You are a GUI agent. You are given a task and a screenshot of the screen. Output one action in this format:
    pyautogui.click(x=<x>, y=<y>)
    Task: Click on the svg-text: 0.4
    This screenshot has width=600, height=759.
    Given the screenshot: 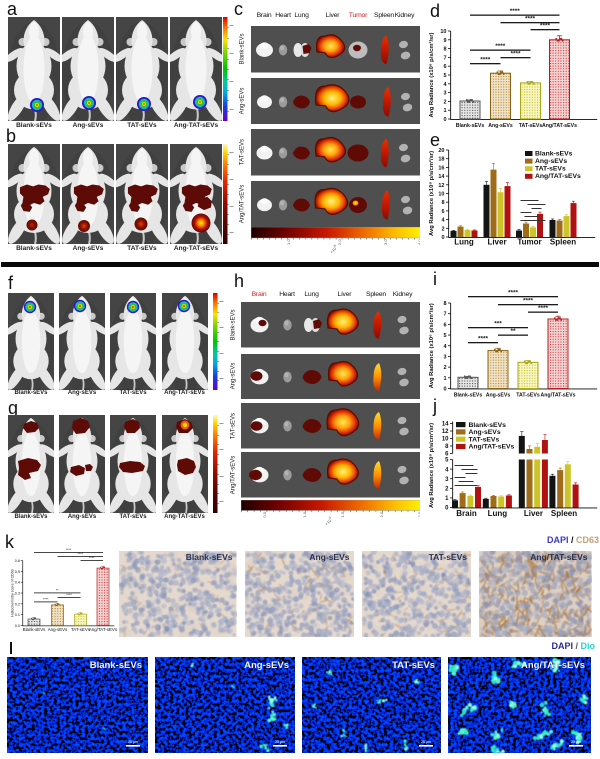 What is the action you would take?
    pyautogui.click(x=17, y=583)
    